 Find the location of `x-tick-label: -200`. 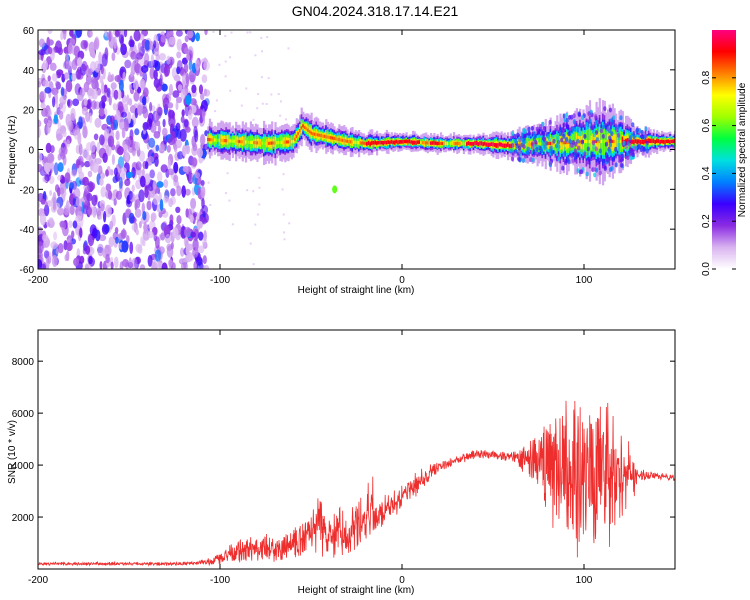

x-tick-label: -200 is located at coordinates (38, 280).